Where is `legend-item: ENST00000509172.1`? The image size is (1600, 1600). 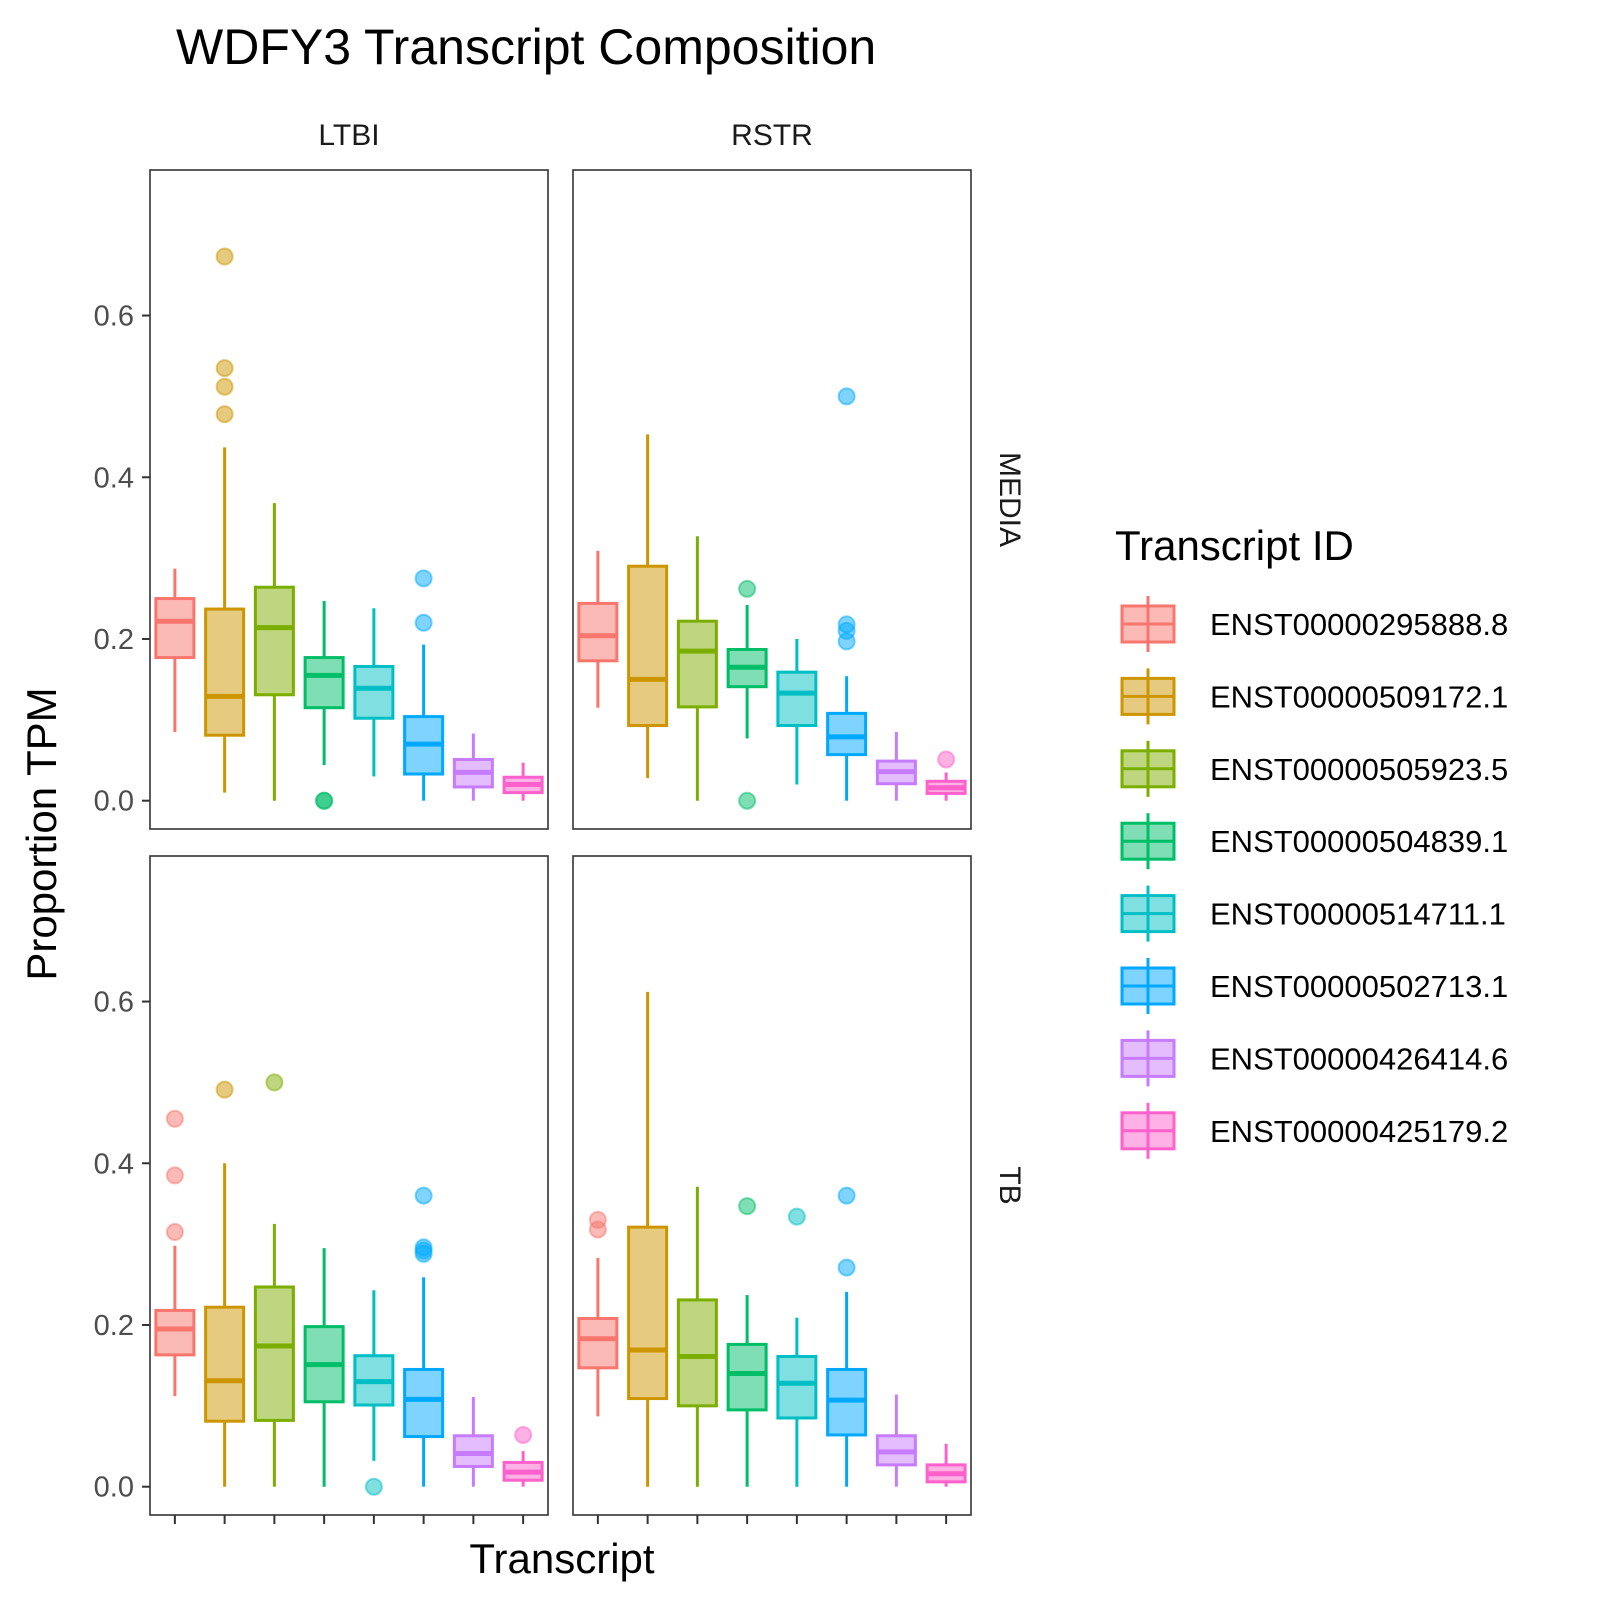
legend-item: ENST00000509172.1 is located at coordinates (1314, 696).